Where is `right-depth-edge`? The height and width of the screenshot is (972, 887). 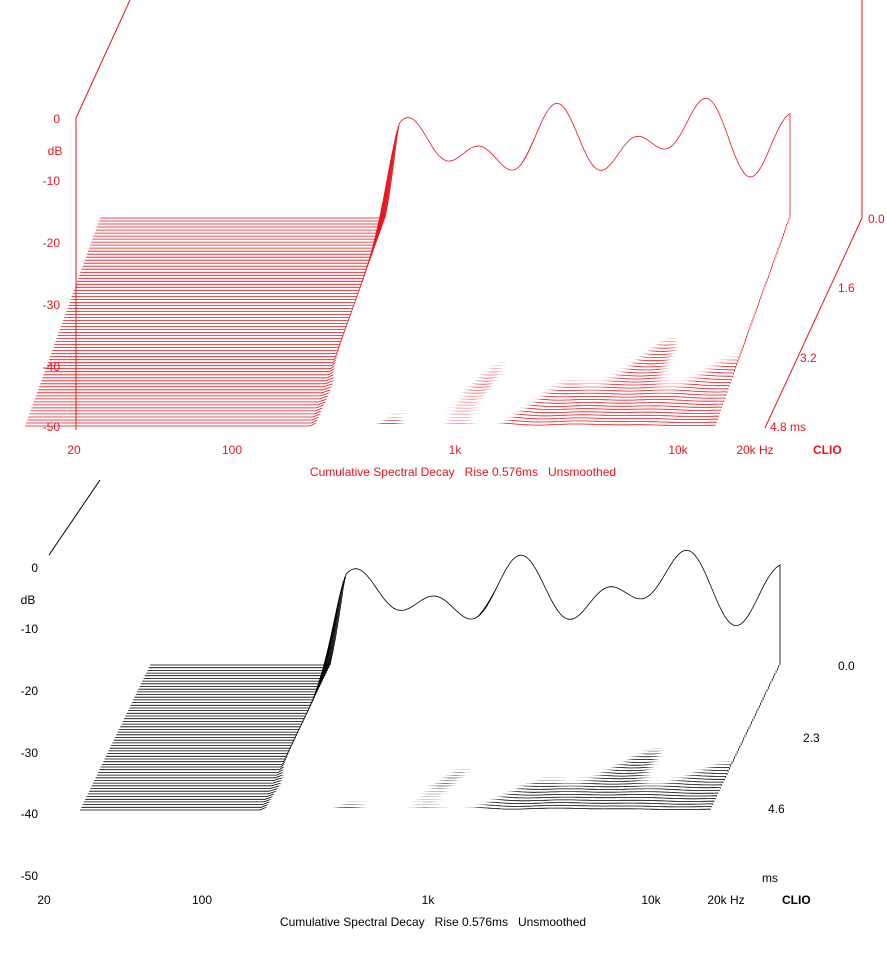
right-depth-edge is located at coordinates (813, 323).